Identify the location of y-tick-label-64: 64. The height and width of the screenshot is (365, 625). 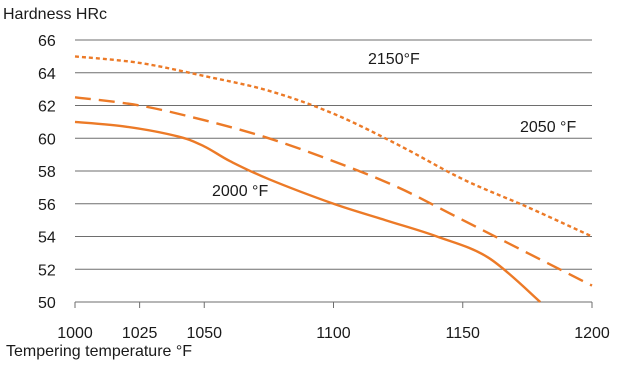
(47, 74).